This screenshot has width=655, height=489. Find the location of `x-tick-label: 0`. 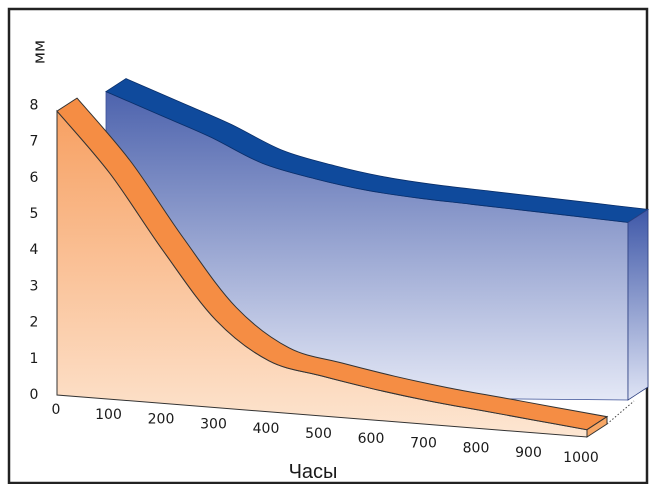

x-tick-label: 0 is located at coordinates (56, 410).